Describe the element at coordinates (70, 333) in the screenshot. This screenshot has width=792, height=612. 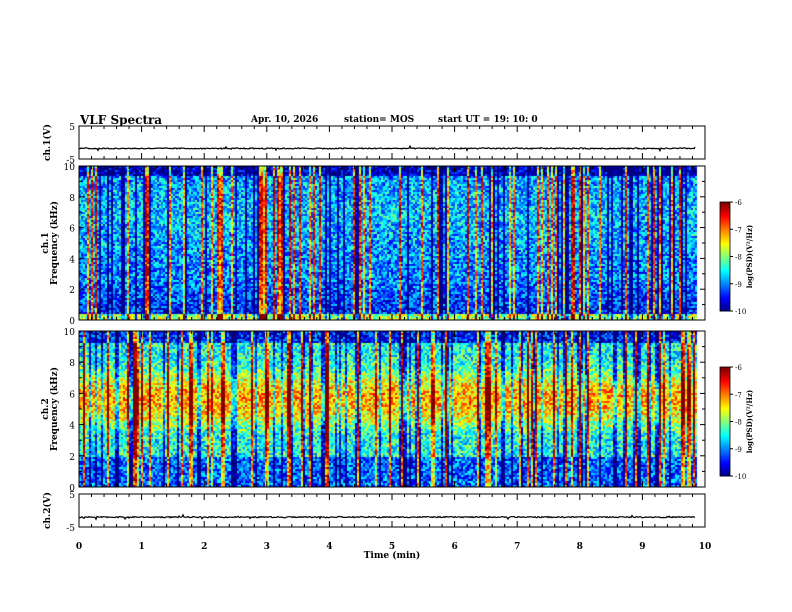
I see `y-tick-label: 10` at that location.